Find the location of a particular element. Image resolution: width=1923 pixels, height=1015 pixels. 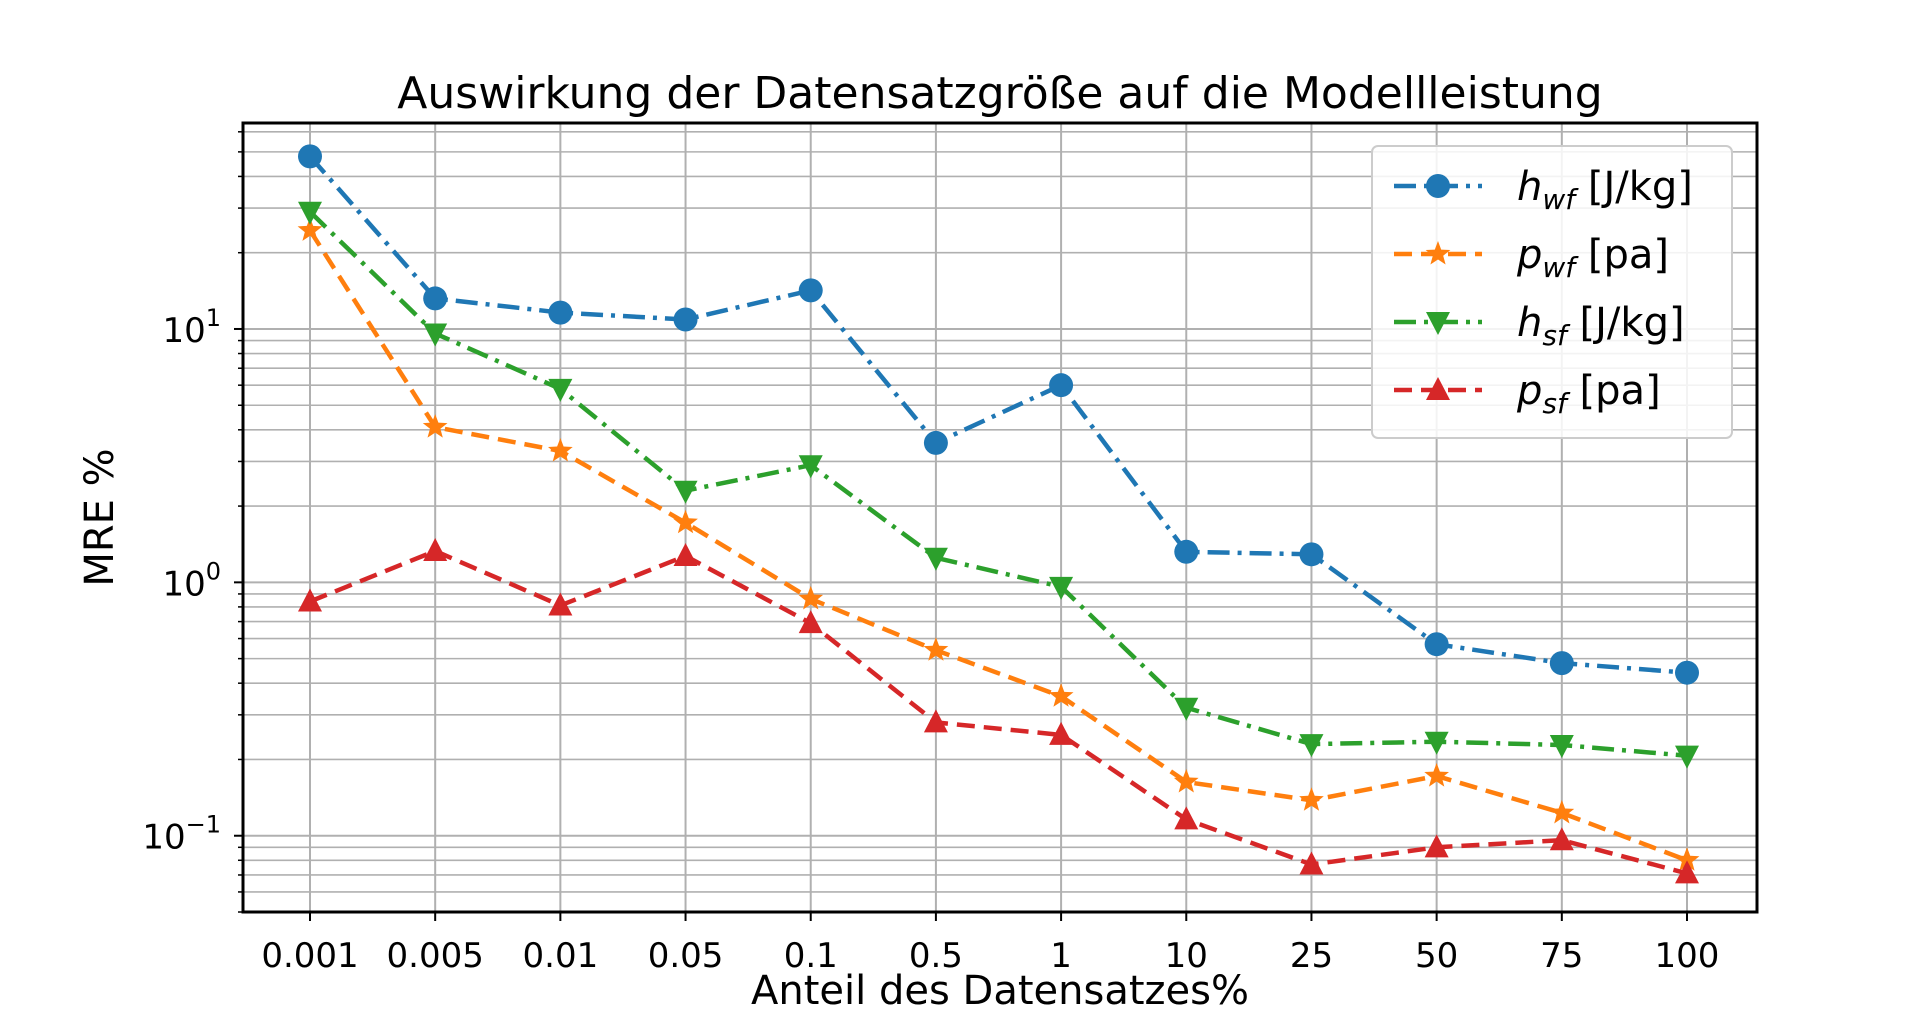

x-tick-label: 10 is located at coordinates (1186, 956).